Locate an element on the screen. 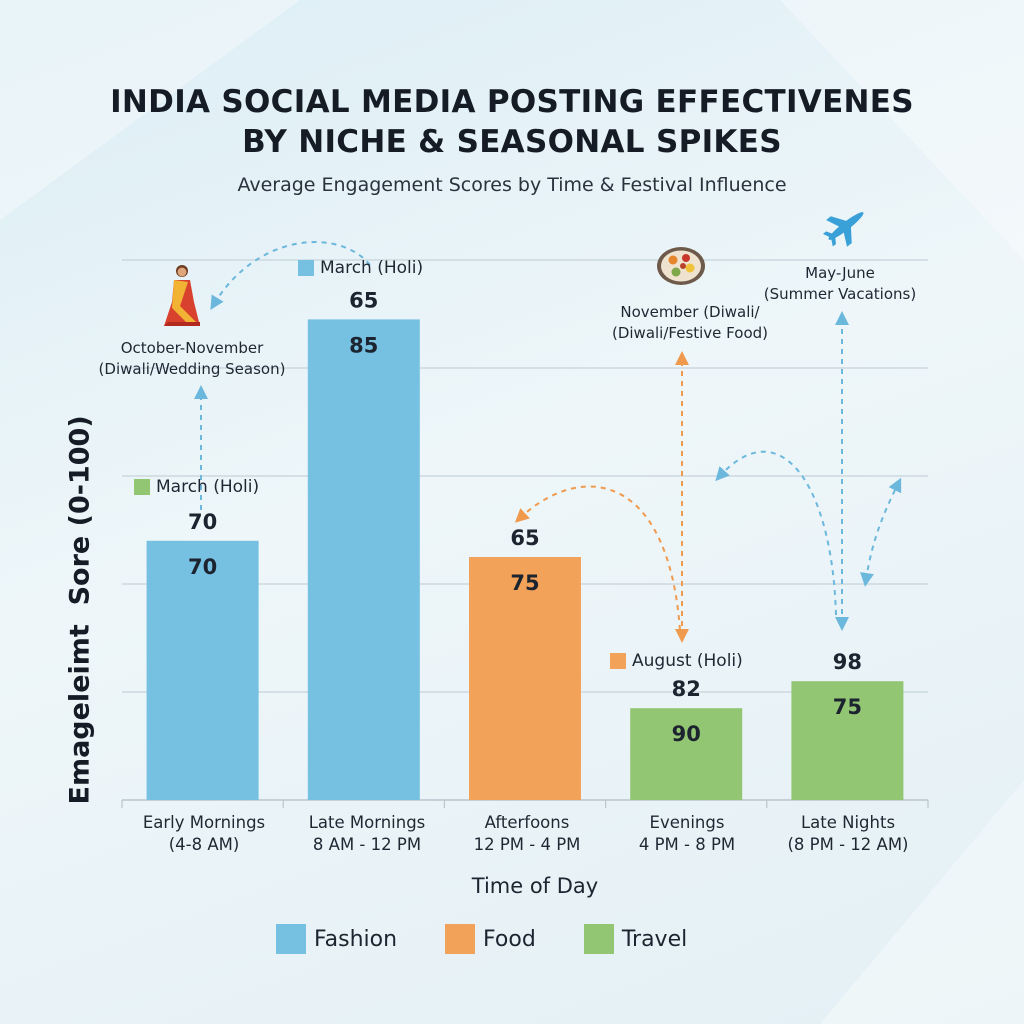 This screenshot has width=1024, height=1024. legend-item-travel: Travel is located at coordinates (635, 939).